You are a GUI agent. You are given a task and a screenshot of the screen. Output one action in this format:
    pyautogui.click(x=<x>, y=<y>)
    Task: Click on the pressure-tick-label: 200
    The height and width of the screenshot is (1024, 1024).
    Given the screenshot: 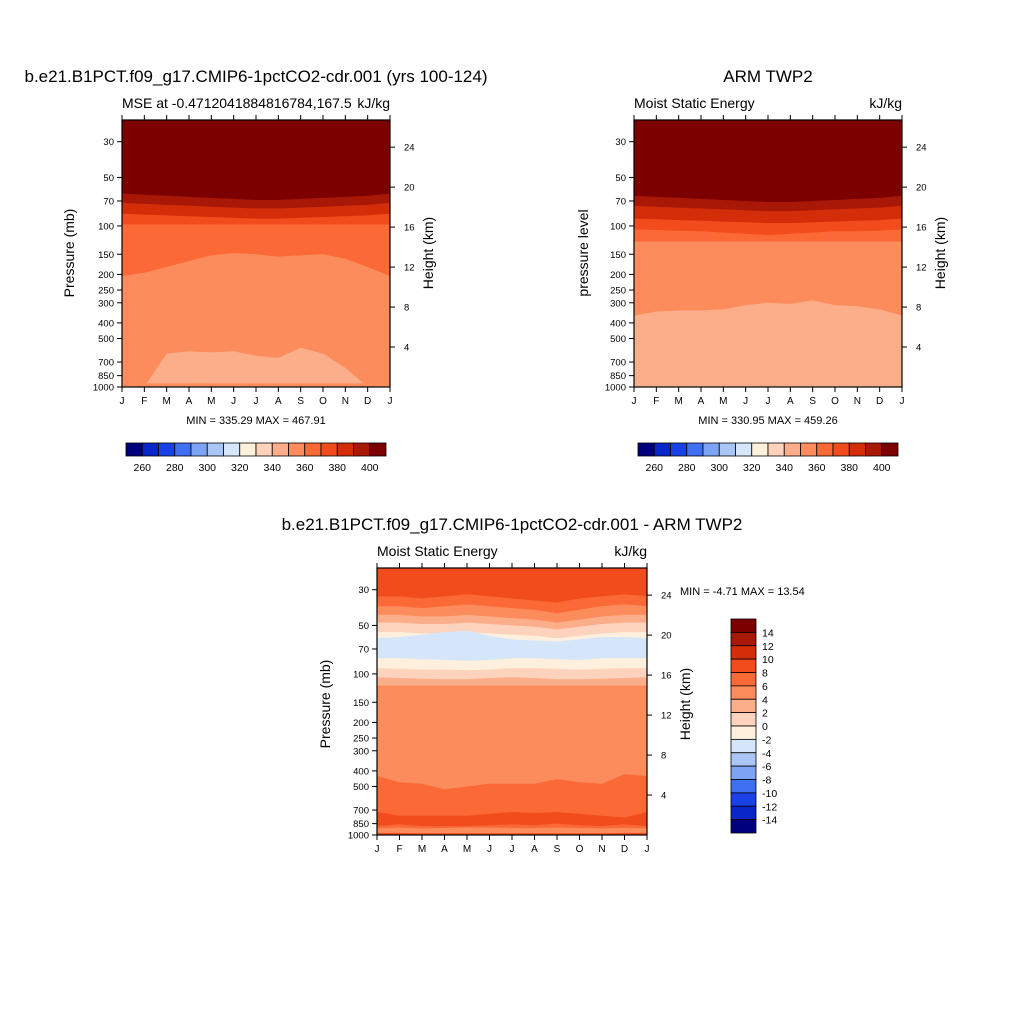 What is the action you would take?
    pyautogui.click(x=618, y=275)
    